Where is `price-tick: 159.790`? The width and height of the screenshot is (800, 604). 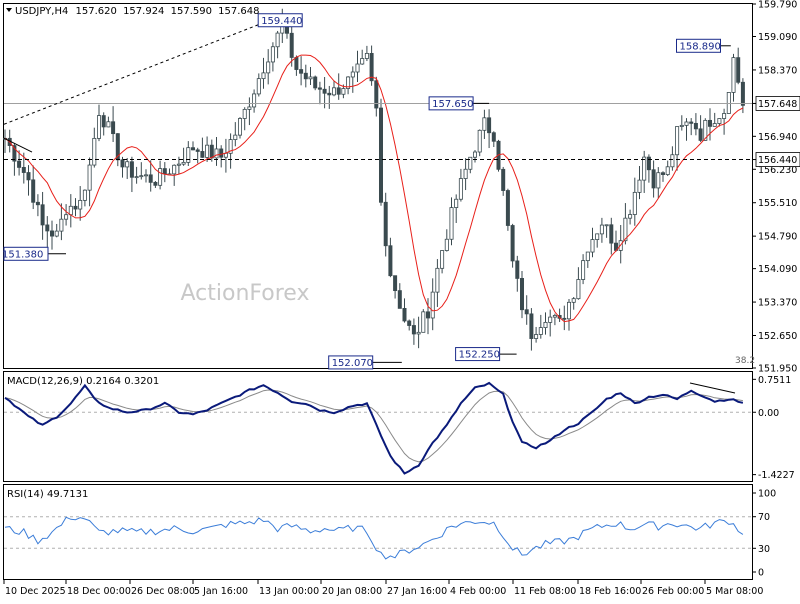 price-tick: 159.790 is located at coordinates (777, 5).